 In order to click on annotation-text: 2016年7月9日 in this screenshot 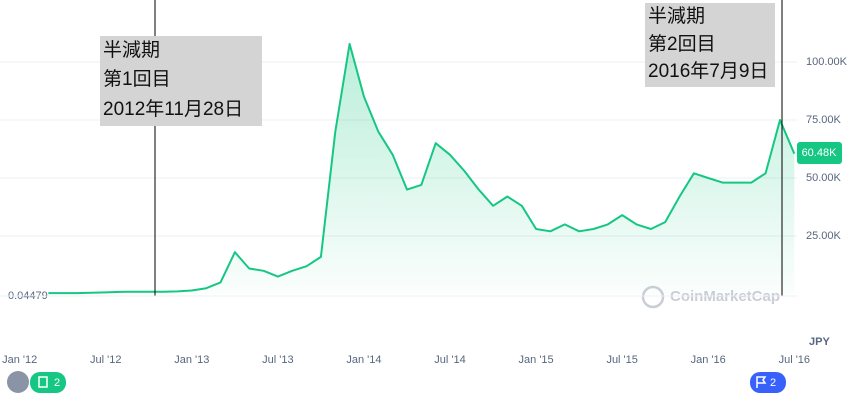, I will do `click(708, 71)`.